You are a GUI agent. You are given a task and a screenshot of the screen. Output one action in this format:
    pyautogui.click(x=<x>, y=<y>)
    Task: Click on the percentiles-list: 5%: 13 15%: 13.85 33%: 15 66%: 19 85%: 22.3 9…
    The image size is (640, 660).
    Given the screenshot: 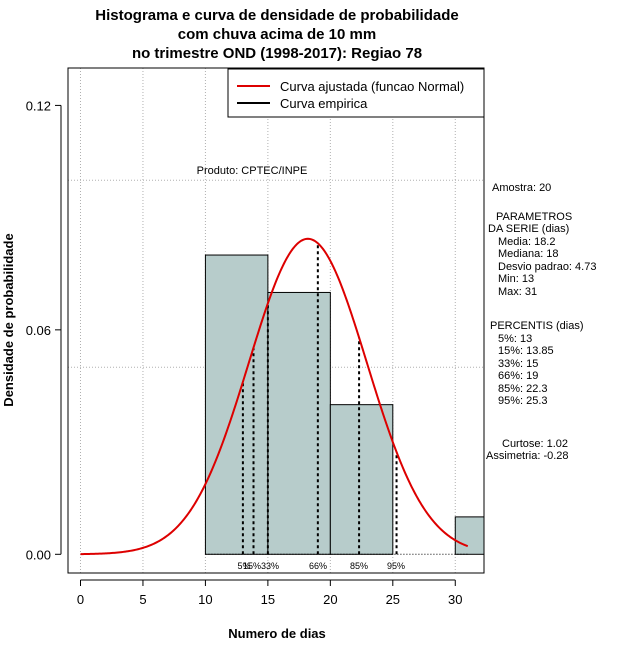 What is the action you would take?
    pyautogui.click(x=559, y=370)
    